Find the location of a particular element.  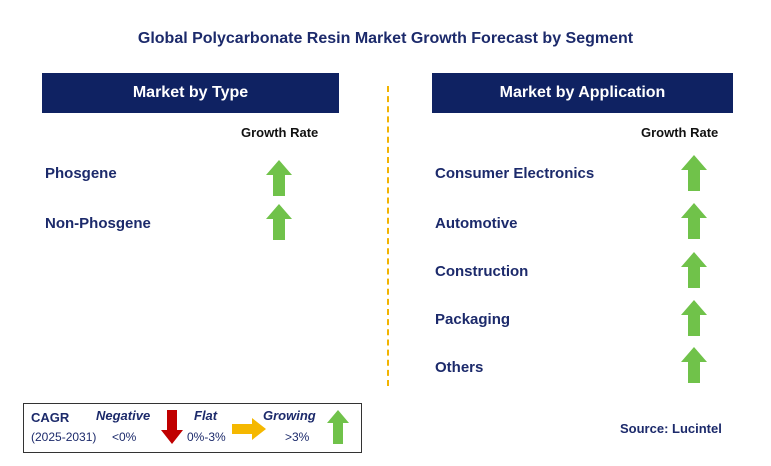

legend-negative-label: Negative is located at coordinates (123, 415).